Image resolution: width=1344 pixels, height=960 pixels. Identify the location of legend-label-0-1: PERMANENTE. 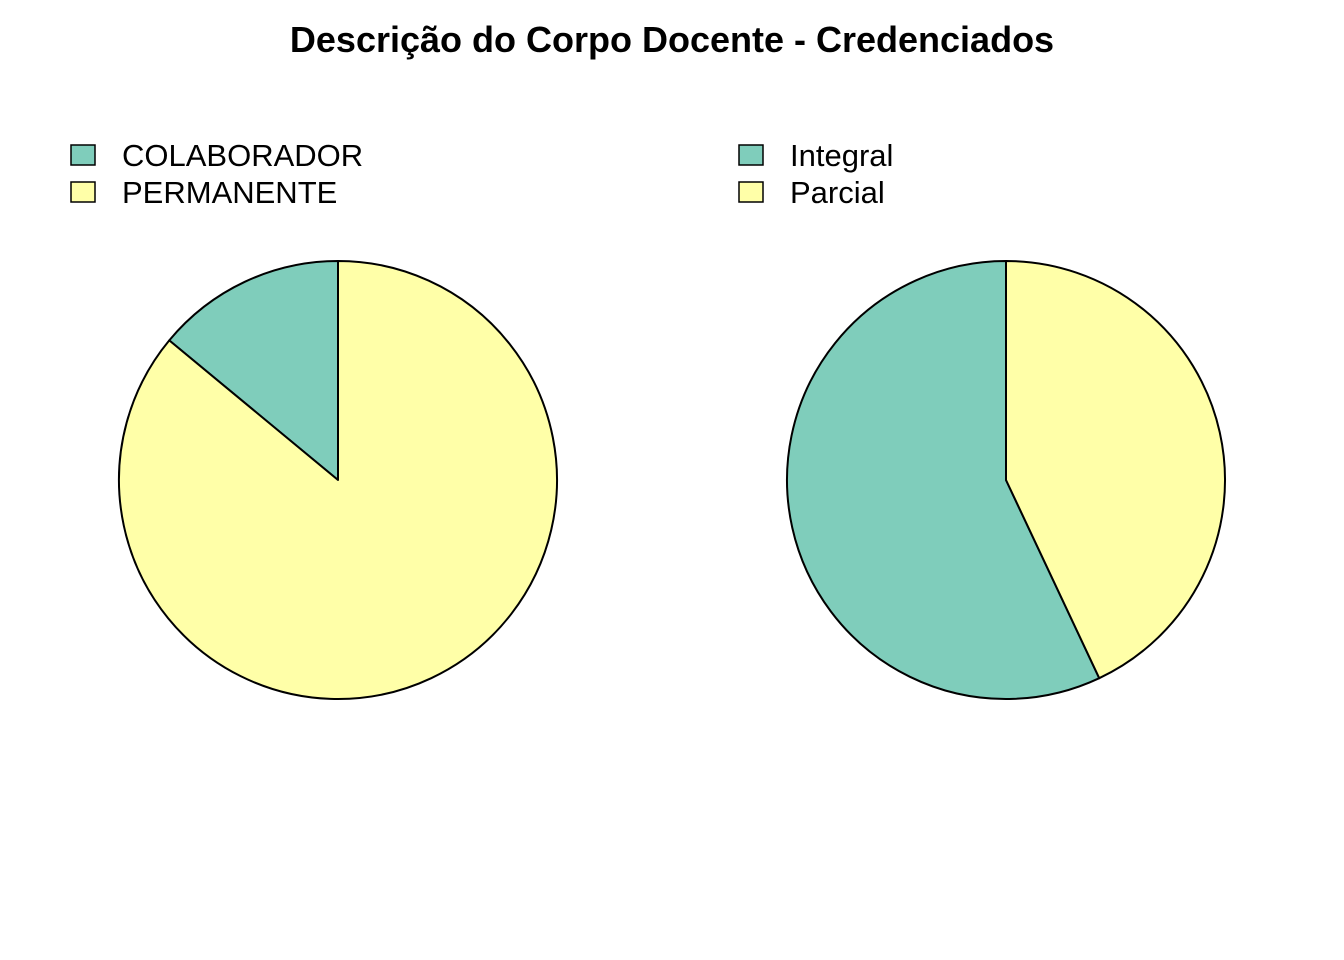
(229, 192).